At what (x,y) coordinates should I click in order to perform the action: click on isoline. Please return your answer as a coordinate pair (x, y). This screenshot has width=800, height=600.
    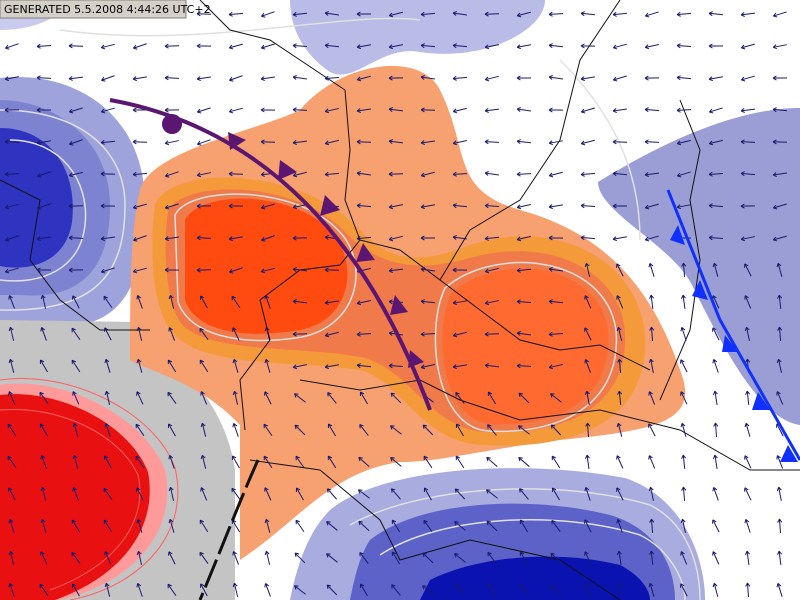
    Looking at the image, I should click on (89, 489).